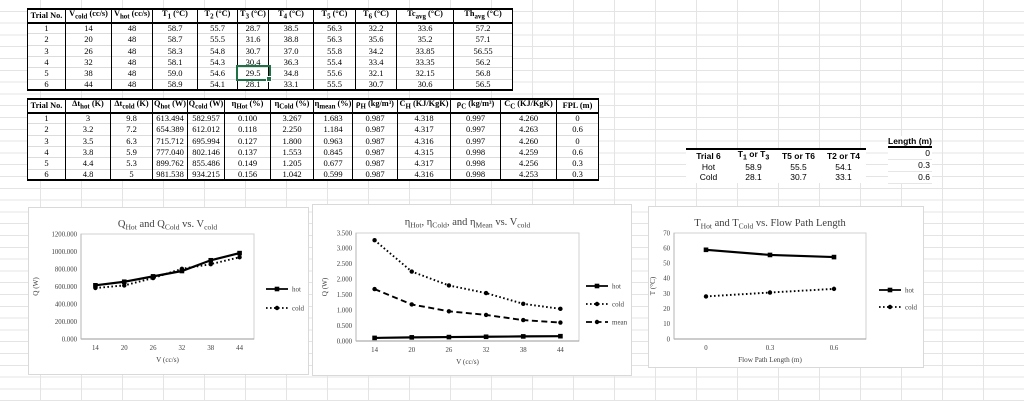  I want to click on column-header: ηmean (%), so click(333, 106).